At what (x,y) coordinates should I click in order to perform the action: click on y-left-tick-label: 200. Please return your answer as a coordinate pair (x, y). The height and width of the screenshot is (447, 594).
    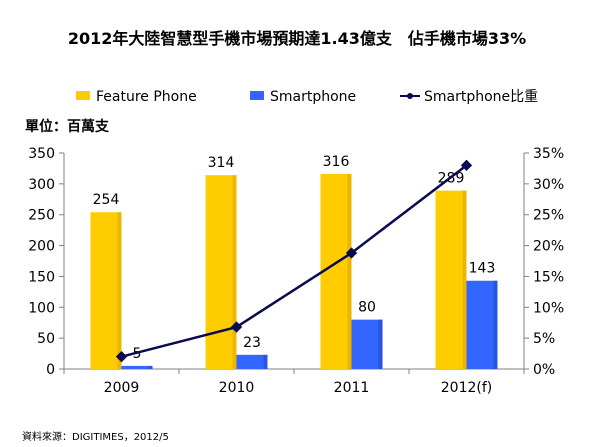
    Looking at the image, I should click on (41, 247).